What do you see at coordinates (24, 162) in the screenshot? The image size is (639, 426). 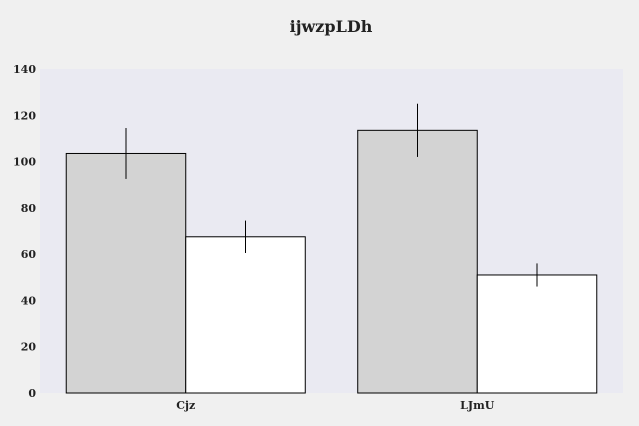 I see `y-tick-label: 100` at bounding box center [24, 162].